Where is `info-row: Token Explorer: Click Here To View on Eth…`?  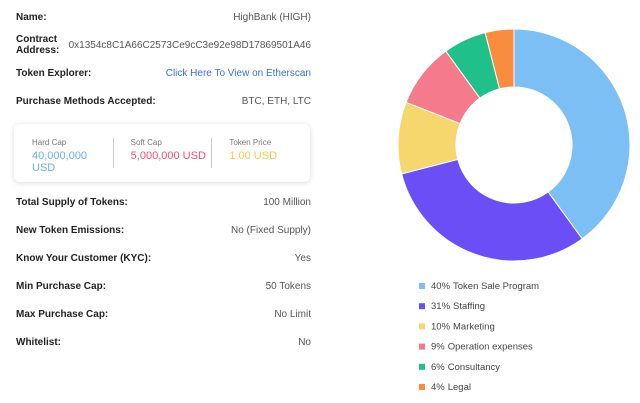
info-row: Token Explorer: Click Here To View on Eth… is located at coordinates (163, 73).